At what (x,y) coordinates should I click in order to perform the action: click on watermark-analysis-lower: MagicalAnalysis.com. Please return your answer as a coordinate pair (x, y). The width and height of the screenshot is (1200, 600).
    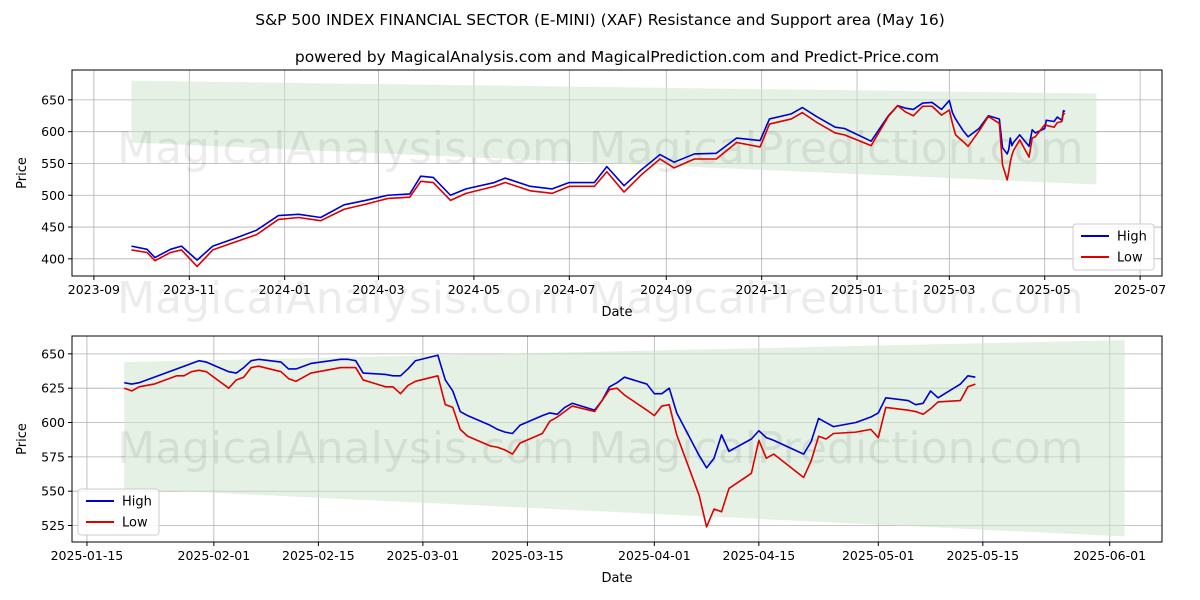
    Looking at the image, I should click on (346, 298).